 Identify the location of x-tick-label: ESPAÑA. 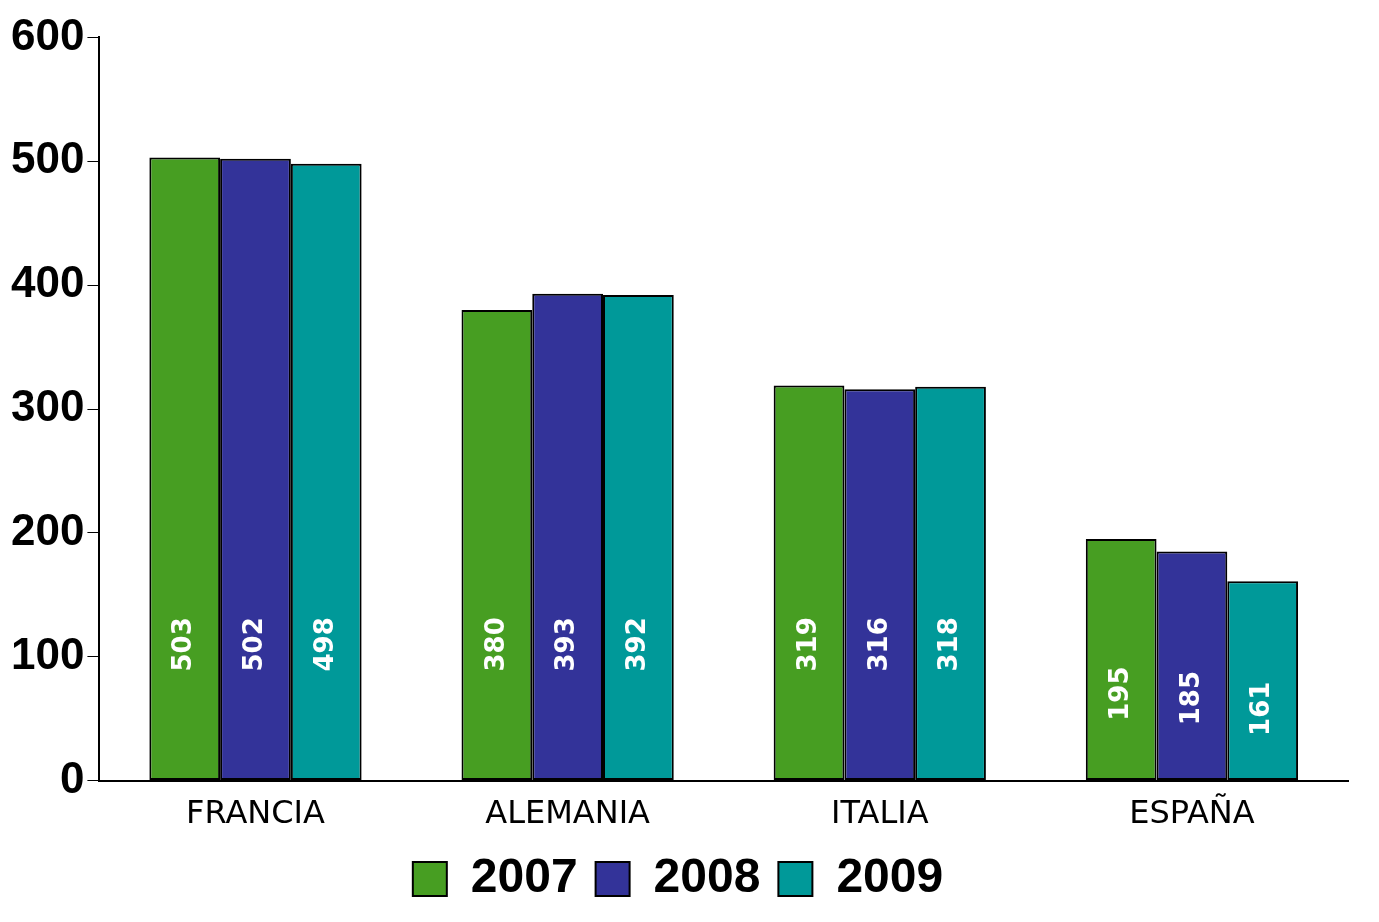
(1192, 812).